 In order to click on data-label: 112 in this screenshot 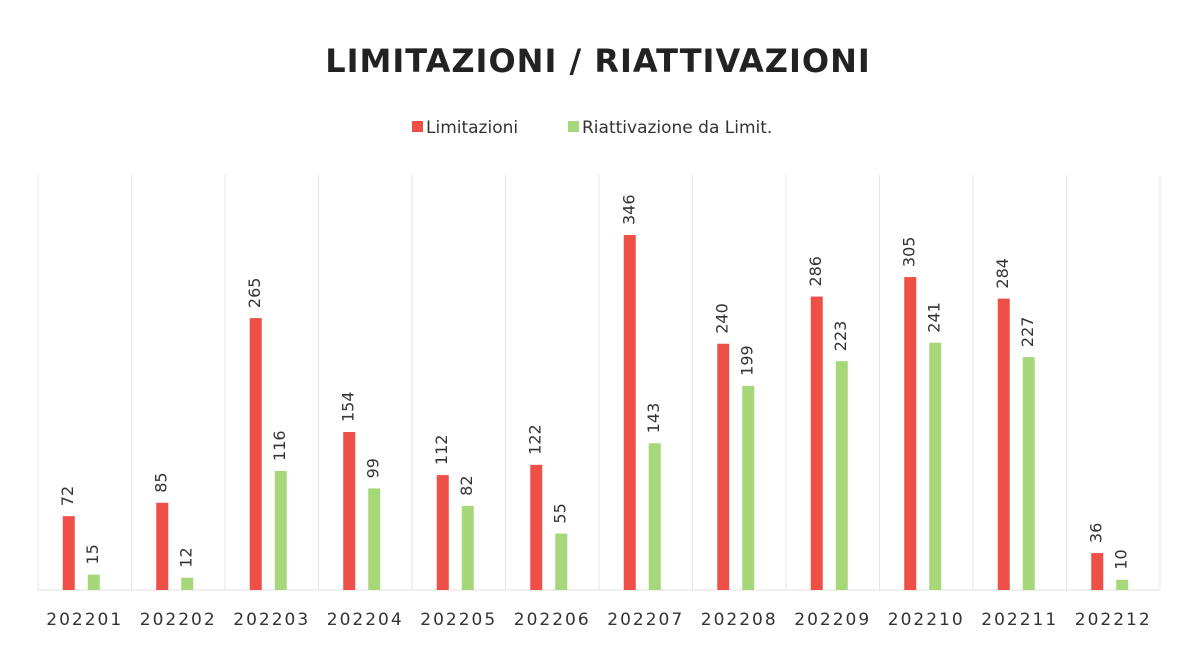, I will do `click(441, 450)`.